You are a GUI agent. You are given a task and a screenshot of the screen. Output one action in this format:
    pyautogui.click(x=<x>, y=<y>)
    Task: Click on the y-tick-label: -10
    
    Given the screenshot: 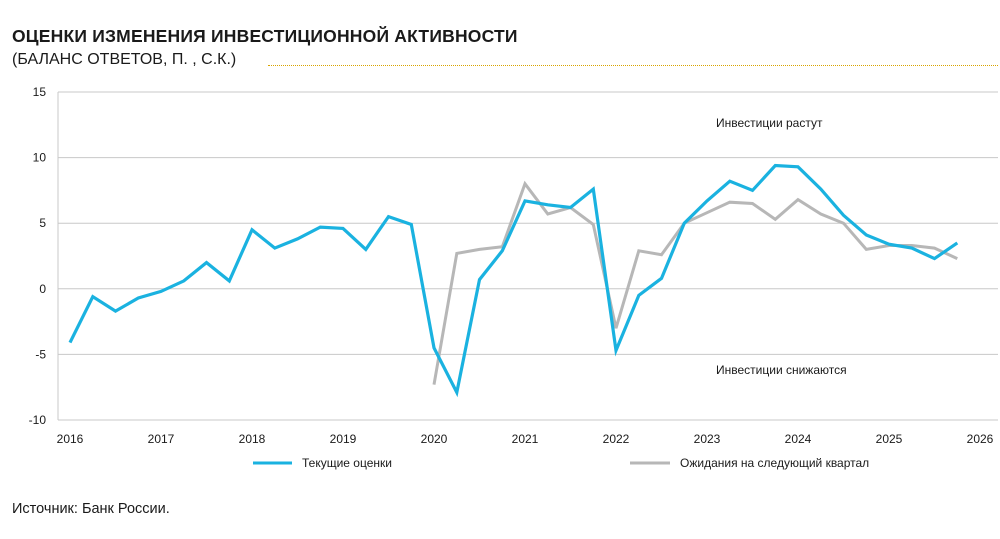 What is the action you would take?
    pyautogui.click(x=38, y=420)
    